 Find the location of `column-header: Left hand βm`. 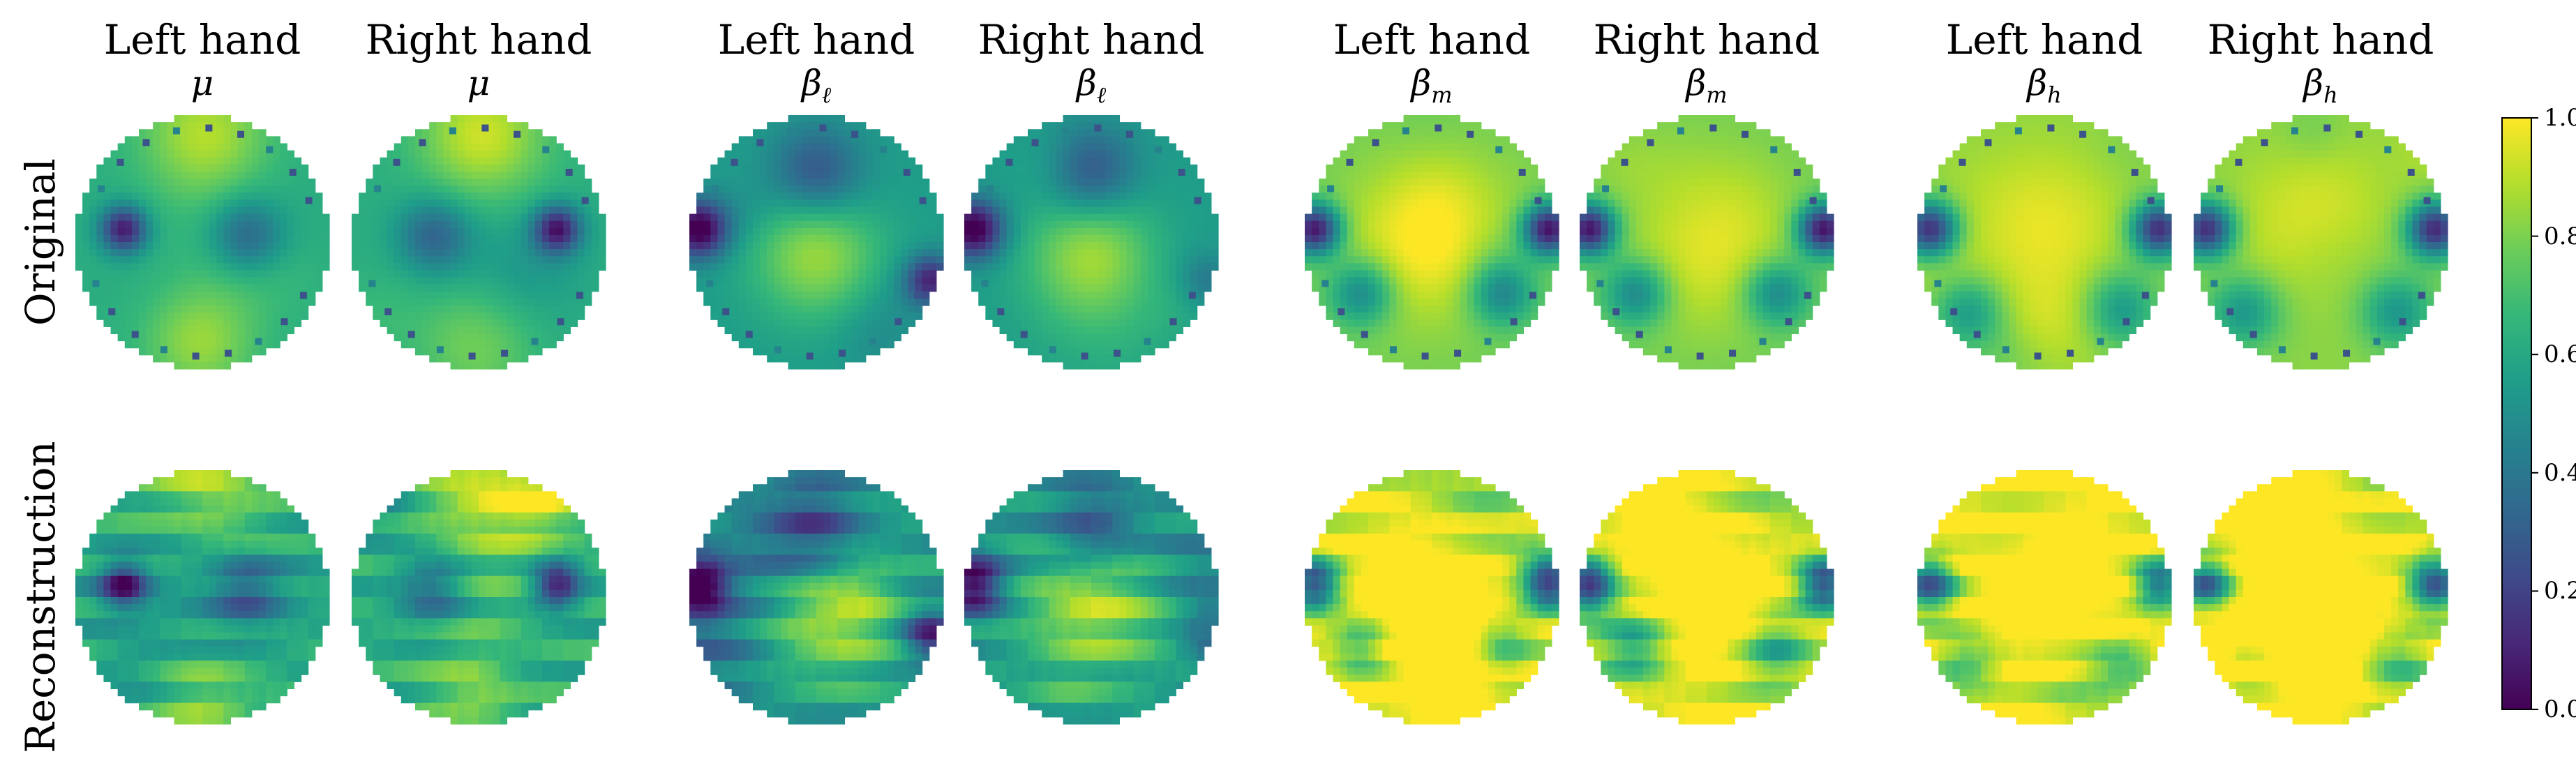

column-header: Left hand βm is located at coordinates (1431, 66).